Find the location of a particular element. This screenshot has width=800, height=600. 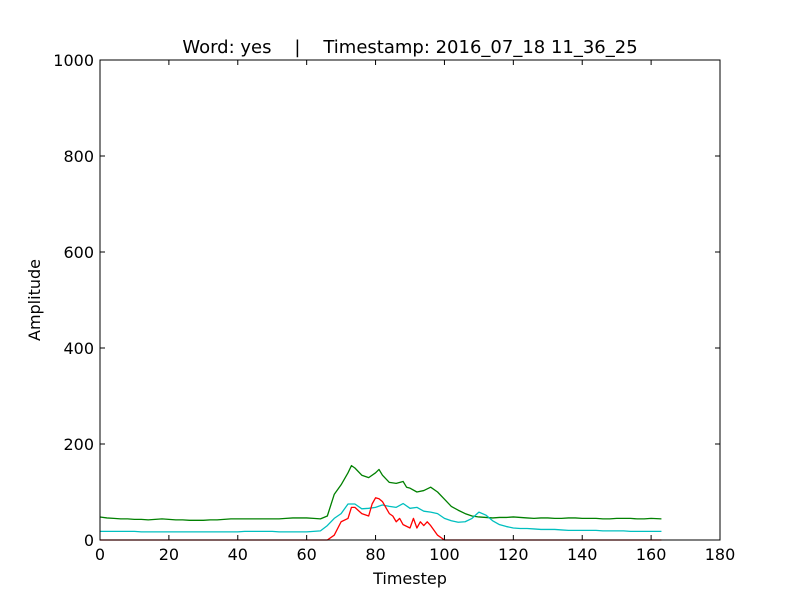

y-tick-label: 200 is located at coordinates (78, 444).